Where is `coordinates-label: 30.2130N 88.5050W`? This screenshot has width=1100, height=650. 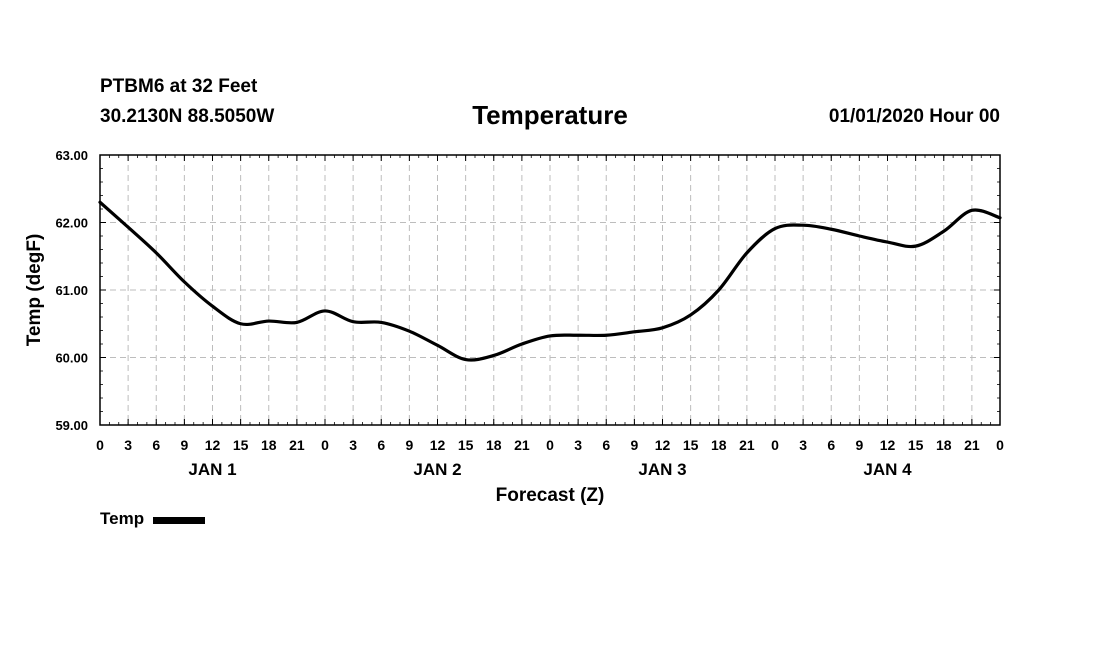 coordinates-label: 30.2130N 88.5050W is located at coordinates (187, 116).